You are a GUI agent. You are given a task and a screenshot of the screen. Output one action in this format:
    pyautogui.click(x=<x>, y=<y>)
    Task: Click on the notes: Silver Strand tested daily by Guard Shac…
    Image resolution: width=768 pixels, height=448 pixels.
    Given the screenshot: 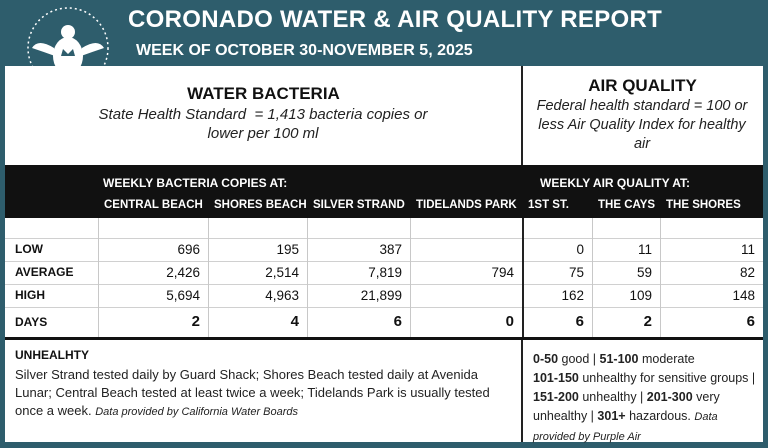 What is the action you would take?
    pyautogui.click(x=265, y=393)
    